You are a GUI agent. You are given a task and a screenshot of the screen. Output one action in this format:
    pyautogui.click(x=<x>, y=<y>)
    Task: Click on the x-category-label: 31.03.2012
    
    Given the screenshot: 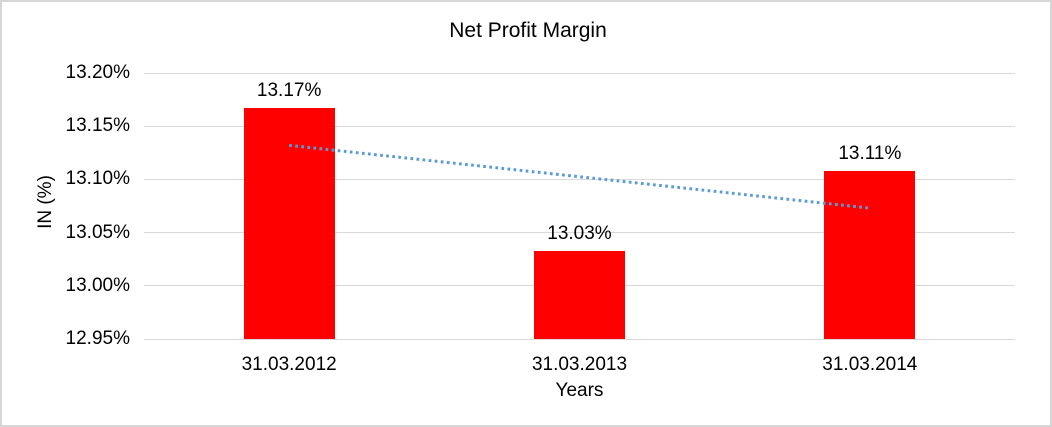 What is the action you would take?
    pyautogui.click(x=289, y=364)
    